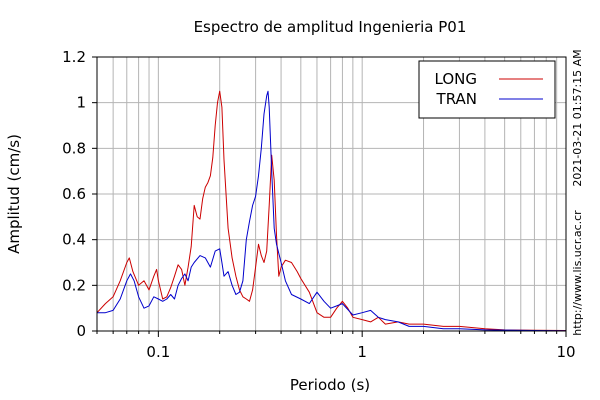  What do you see at coordinates (577, 273) in the screenshot?
I see `url-label: http://www.lis.ucr.ac.cr` at bounding box center [577, 273].